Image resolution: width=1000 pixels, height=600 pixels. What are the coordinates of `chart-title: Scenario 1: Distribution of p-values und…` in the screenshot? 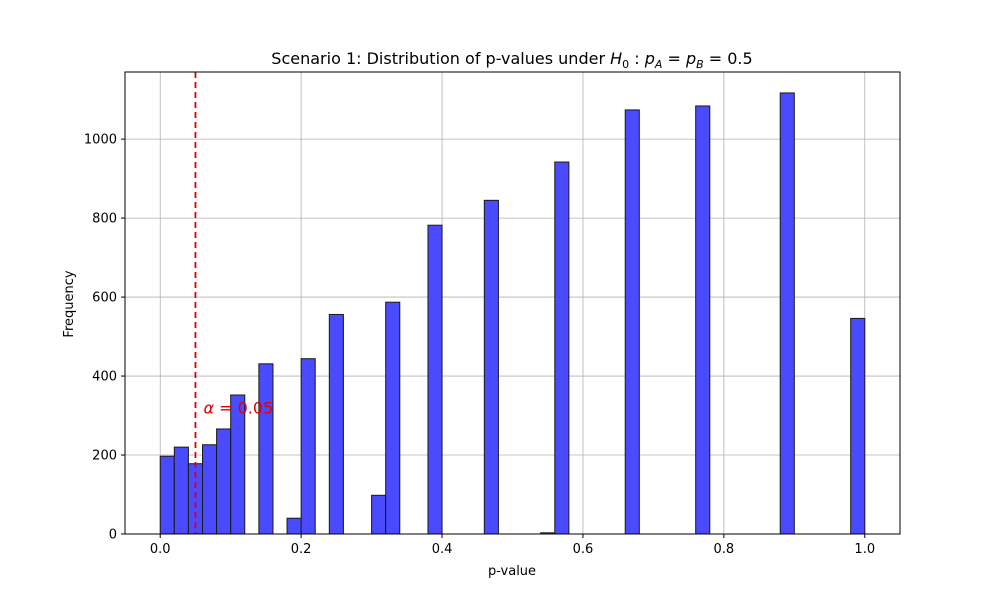 It's located at (511, 60).